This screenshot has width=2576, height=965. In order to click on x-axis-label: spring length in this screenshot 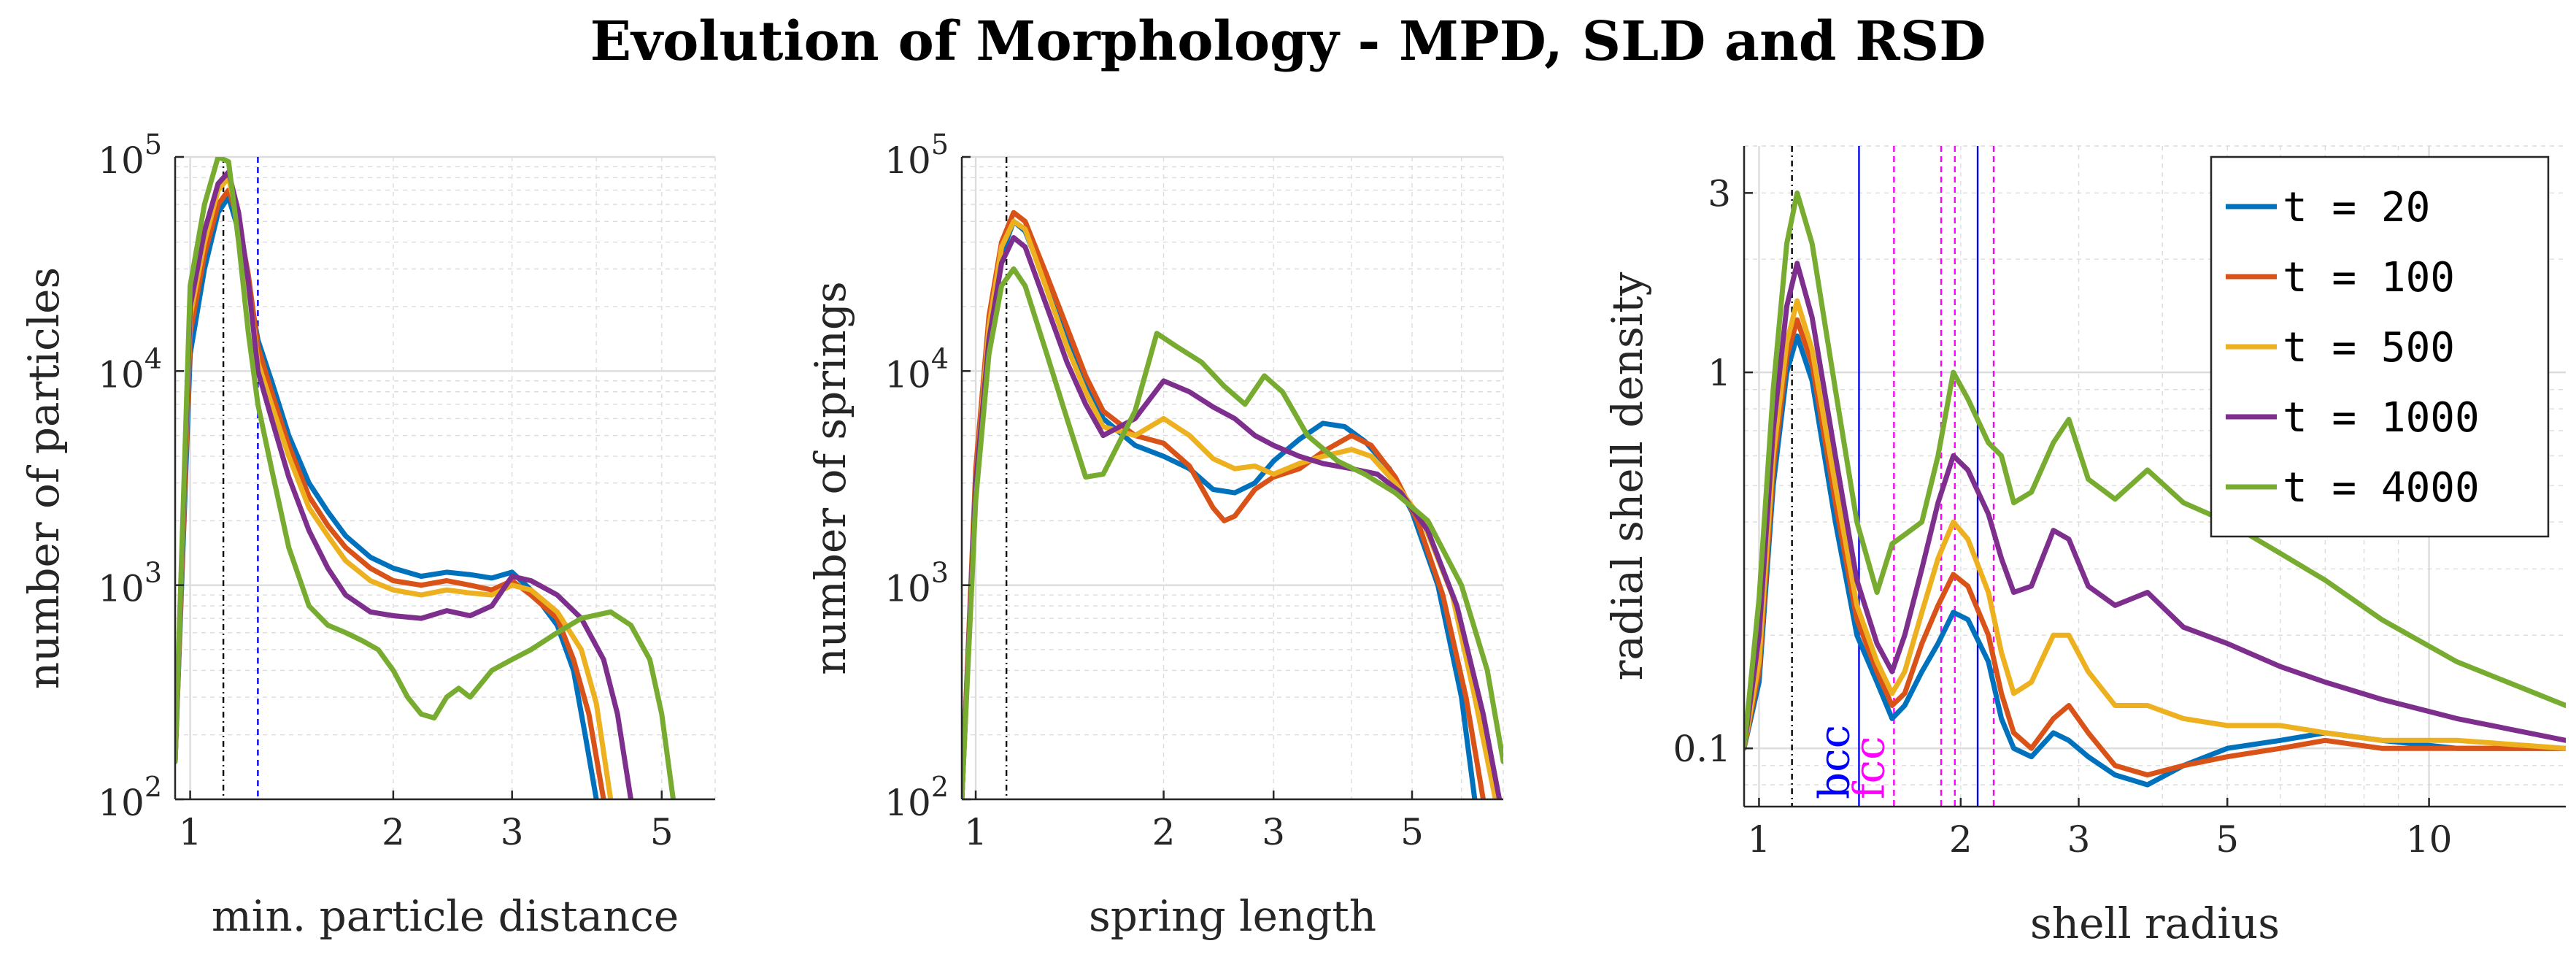, I will do `click(1232, 916)`.